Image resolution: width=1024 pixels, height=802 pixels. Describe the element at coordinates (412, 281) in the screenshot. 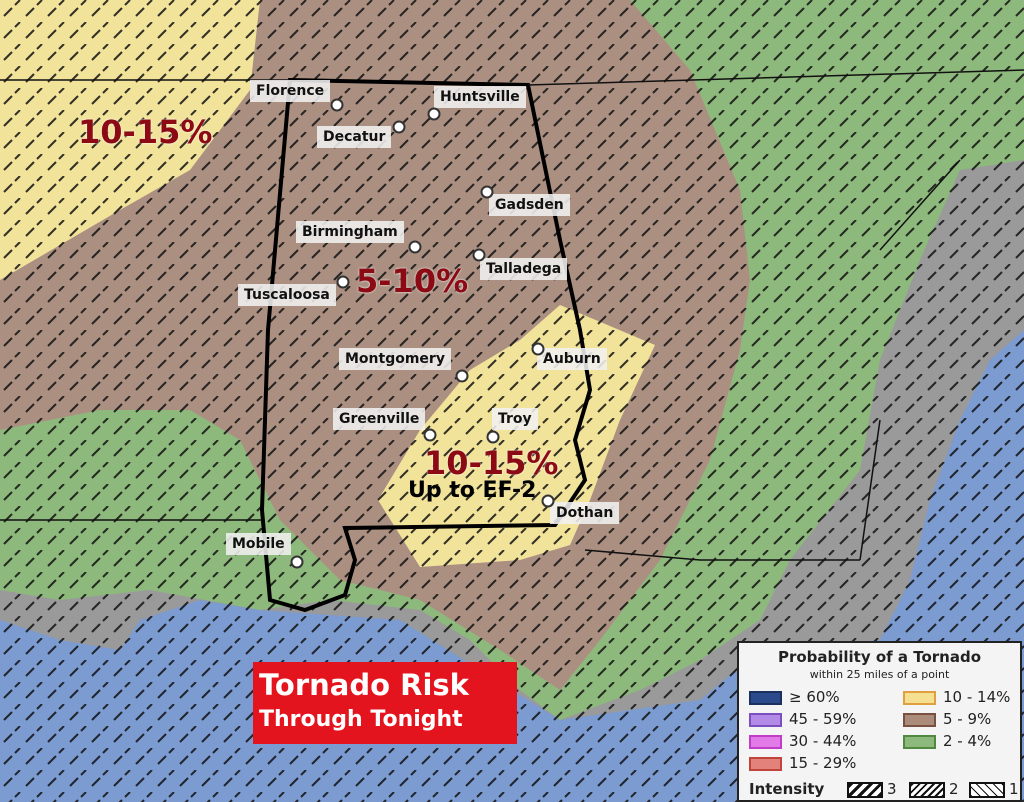

I see `risk-label-central: 5-10%` at that location.